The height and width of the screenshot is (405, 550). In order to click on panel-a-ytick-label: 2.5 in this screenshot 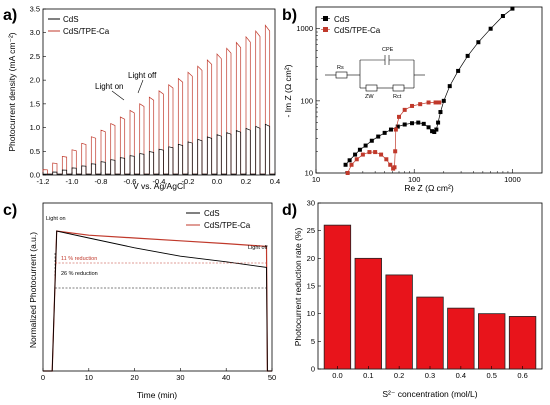, I will do `click(35, 56)`.